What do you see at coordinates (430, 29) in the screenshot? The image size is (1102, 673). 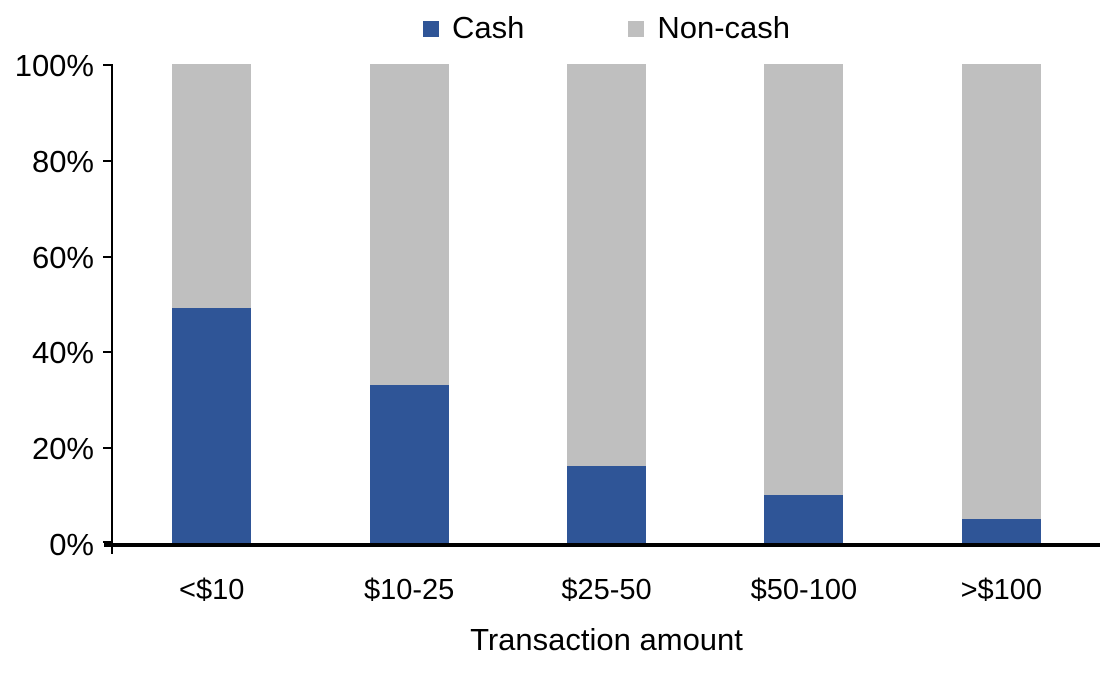 I see `cash-swatch-icon` at bounding box center [430, 29].